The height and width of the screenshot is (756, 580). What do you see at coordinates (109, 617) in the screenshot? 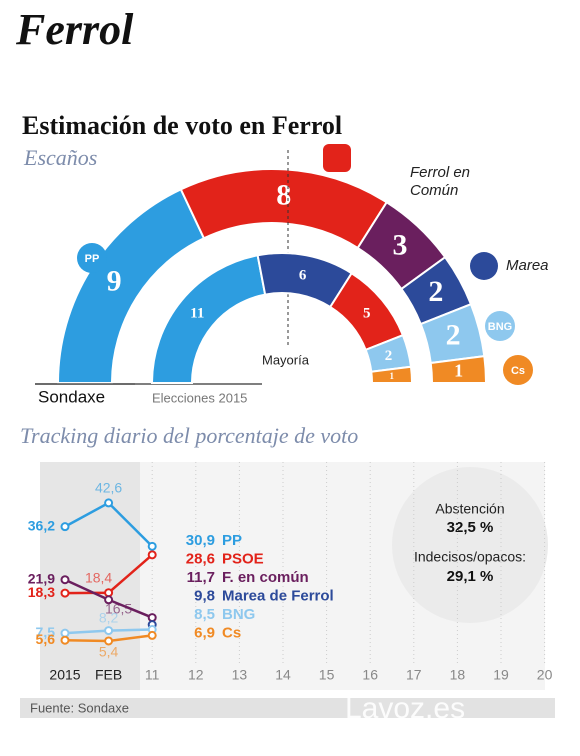
I see `value-label: 8,2` at bounding box center [109, 617].